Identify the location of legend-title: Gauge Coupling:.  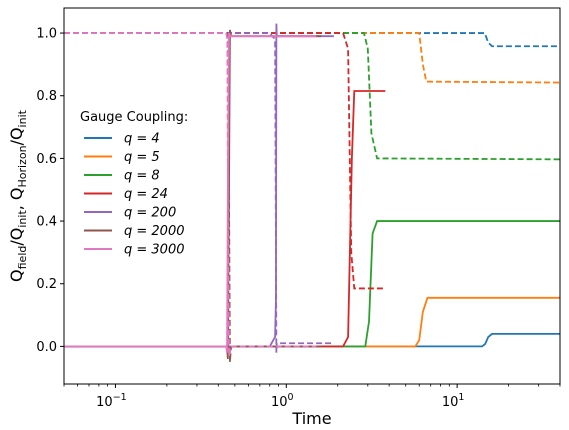
(134, 117).